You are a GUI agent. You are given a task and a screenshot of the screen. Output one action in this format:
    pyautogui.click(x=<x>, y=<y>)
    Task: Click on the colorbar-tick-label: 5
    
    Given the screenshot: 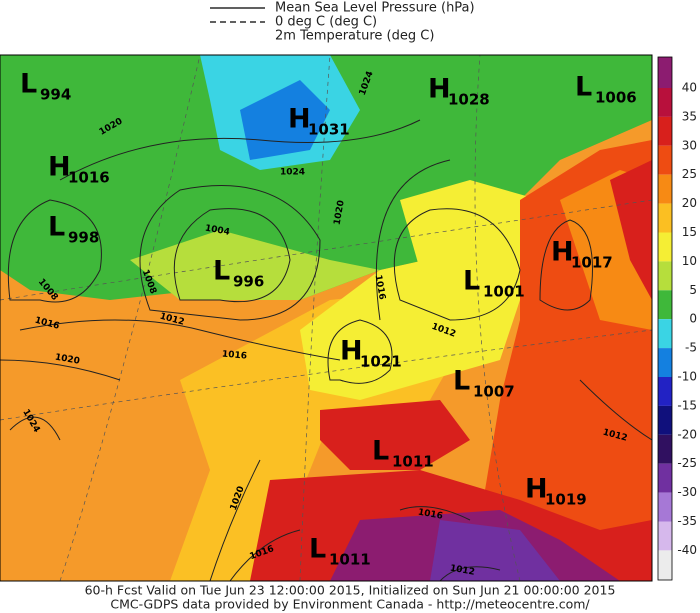 What is the action you would take?
    pyautogui.click(x=693, y=290)
    